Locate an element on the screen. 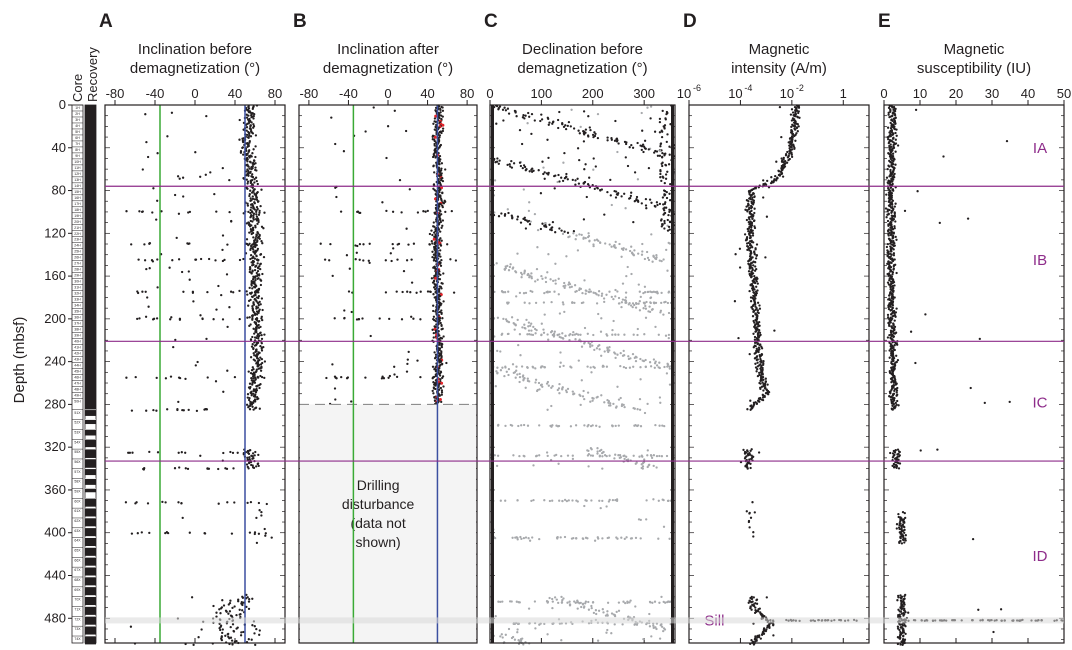 The width and height of the screenshot is (1072, 650). core-id-label: 12H is located at coordinates (77, 174).